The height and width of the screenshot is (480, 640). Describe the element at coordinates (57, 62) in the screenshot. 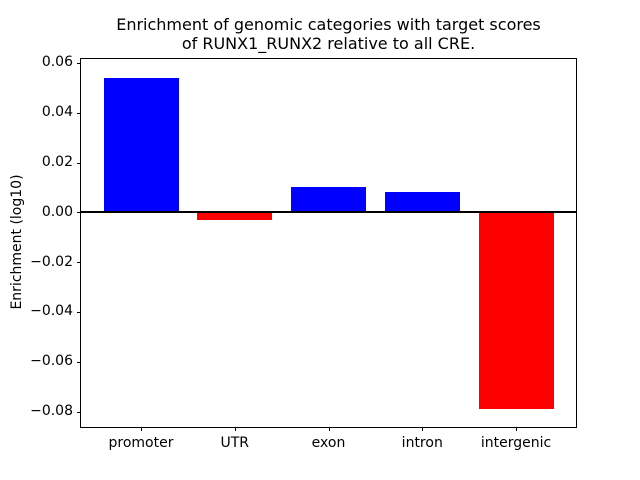

I see `y-tick-label: 0.06` at that location.